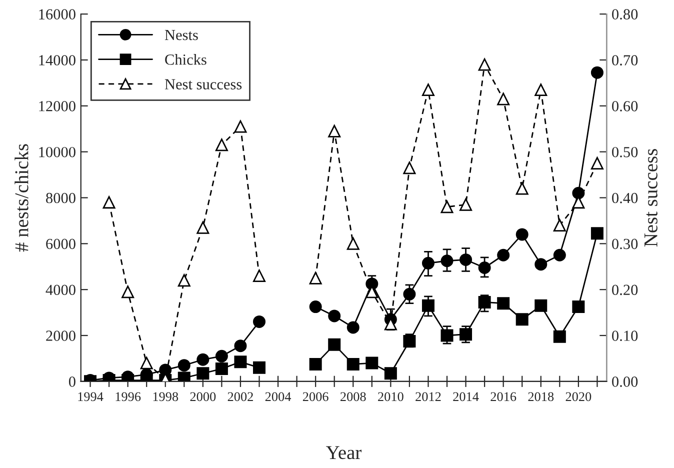 The height and width of the screenshot is (468, 674). I want to click on y-tick-label: 4000, so click(61, 290).